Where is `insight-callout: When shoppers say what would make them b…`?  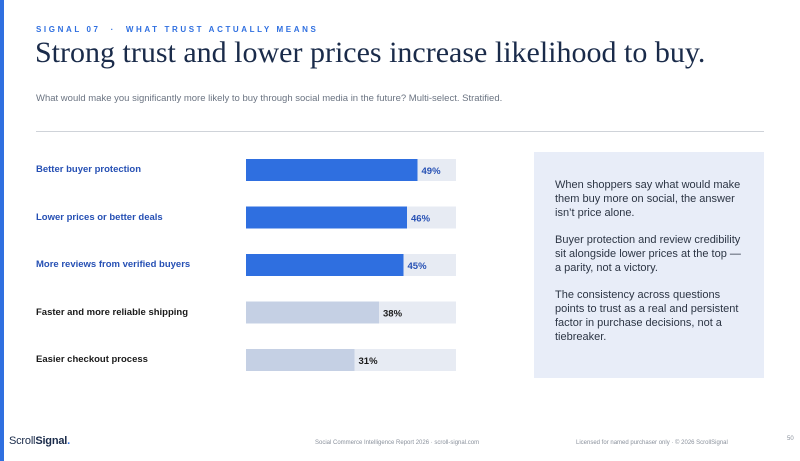 insight-callout: When shoppers say what would make them b… is located at coordinates (649, 265).